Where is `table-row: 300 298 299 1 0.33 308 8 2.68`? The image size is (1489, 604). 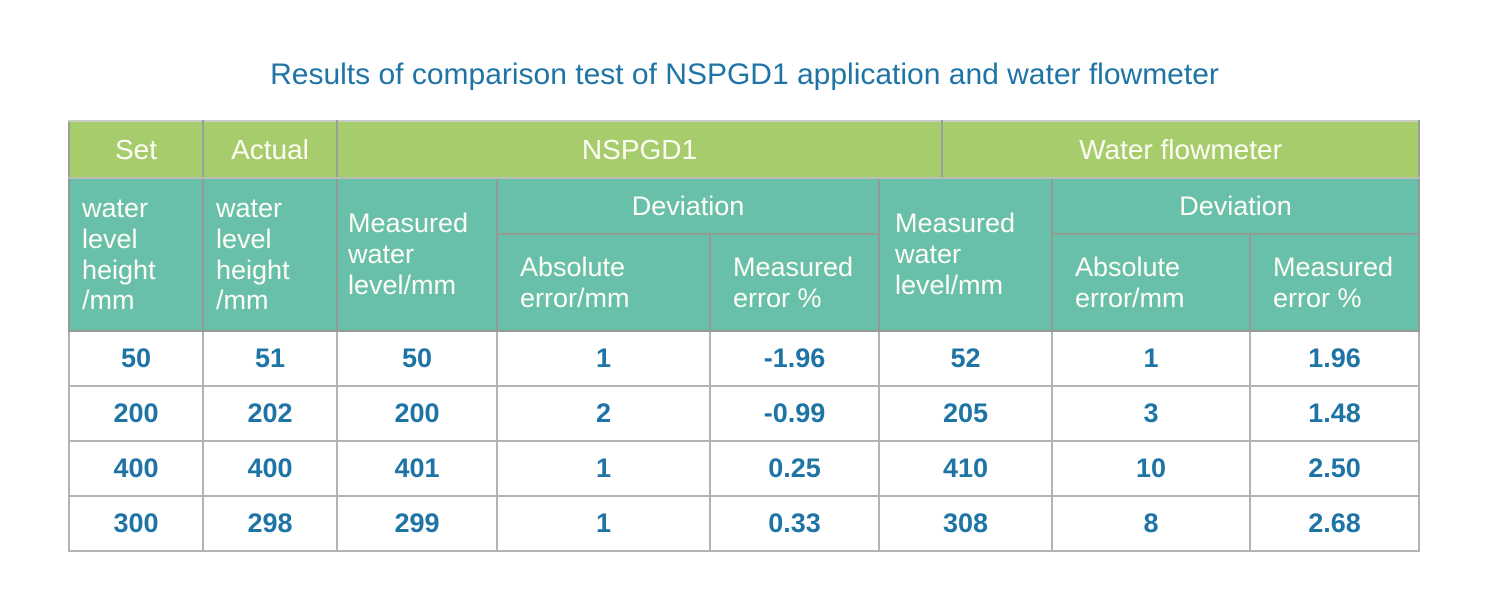 table-row: 300 298 299 1 0.33 308 8 2.68 is located at coordinates (744, 523).